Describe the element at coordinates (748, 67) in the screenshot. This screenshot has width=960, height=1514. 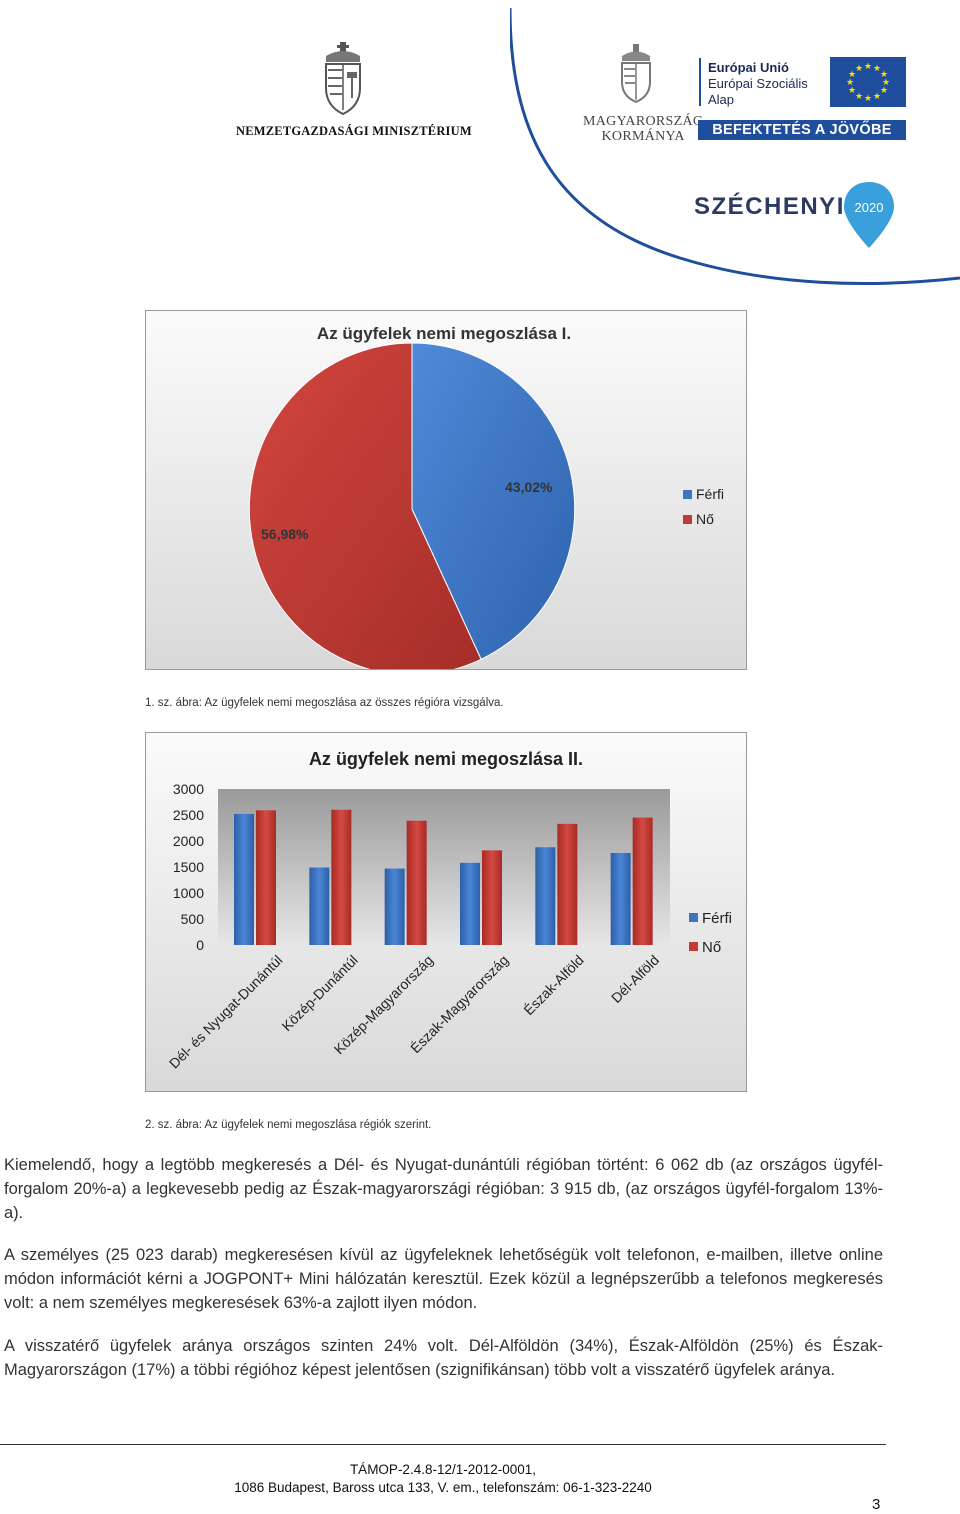
I see `eu-line-1: Európai Unió` at that location.